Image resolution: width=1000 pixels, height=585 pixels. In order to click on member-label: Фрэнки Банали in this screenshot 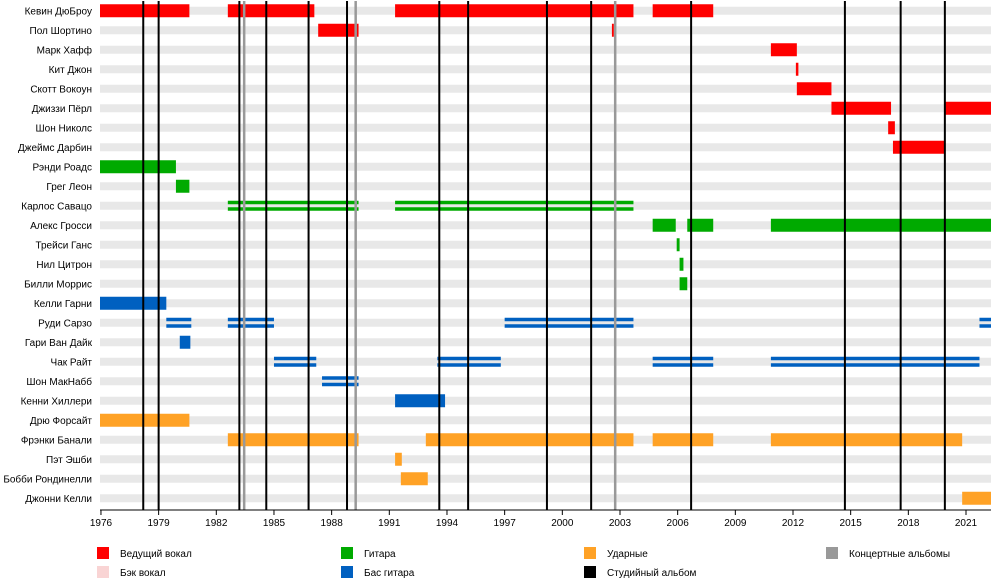, I will do `click(56, 440)`.